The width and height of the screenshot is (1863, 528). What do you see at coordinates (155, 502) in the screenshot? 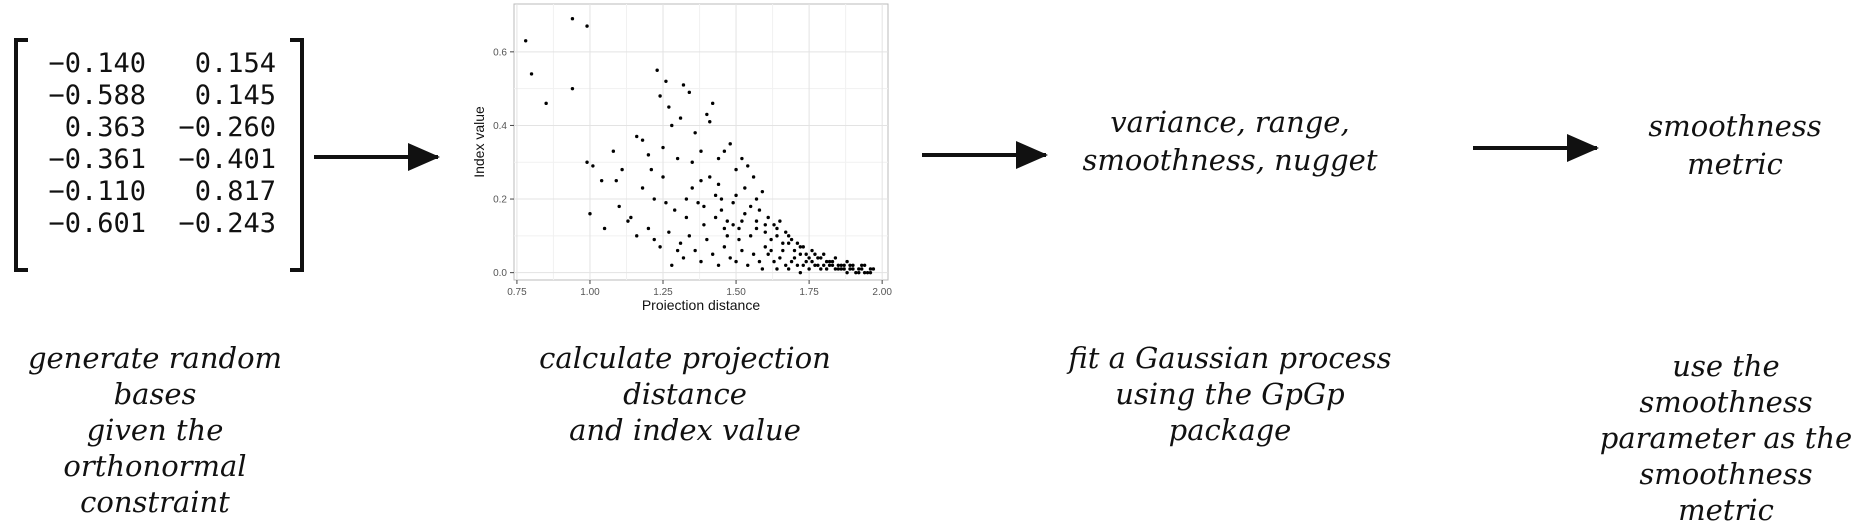
I see `caption-line: constraint` at bounding box center [155, 502].